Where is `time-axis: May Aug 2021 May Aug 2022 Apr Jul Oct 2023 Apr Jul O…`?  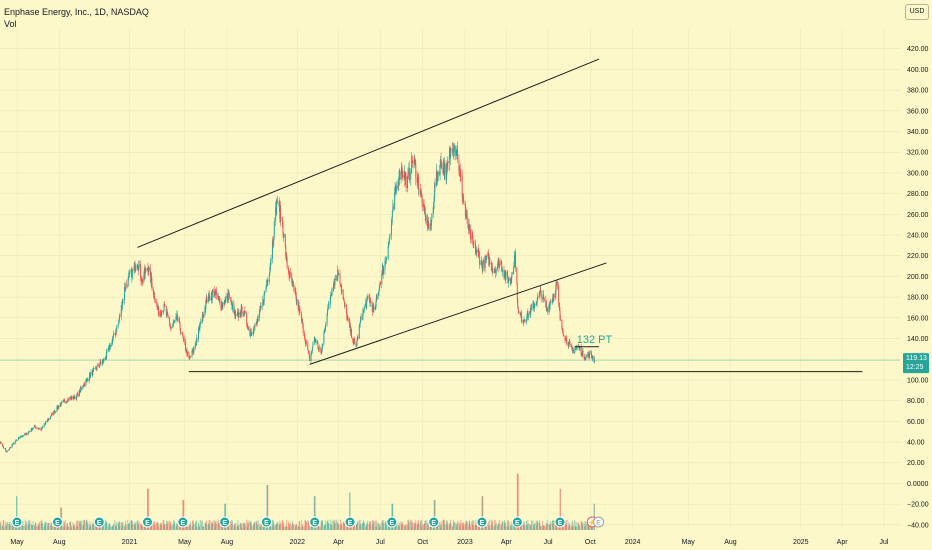 time-axis: May Aug 2021 May Aug 2022 Apr Jul Oct 2023 Apr Jul O… is located at coordinates (449, 542).